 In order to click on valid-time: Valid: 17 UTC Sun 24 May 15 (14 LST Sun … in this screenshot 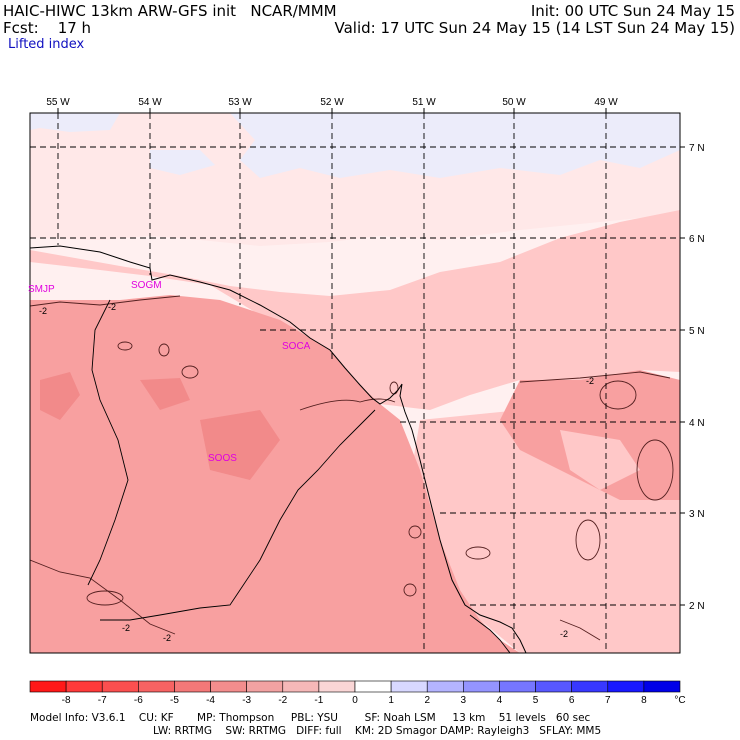, I will do `click(534, 28)`.